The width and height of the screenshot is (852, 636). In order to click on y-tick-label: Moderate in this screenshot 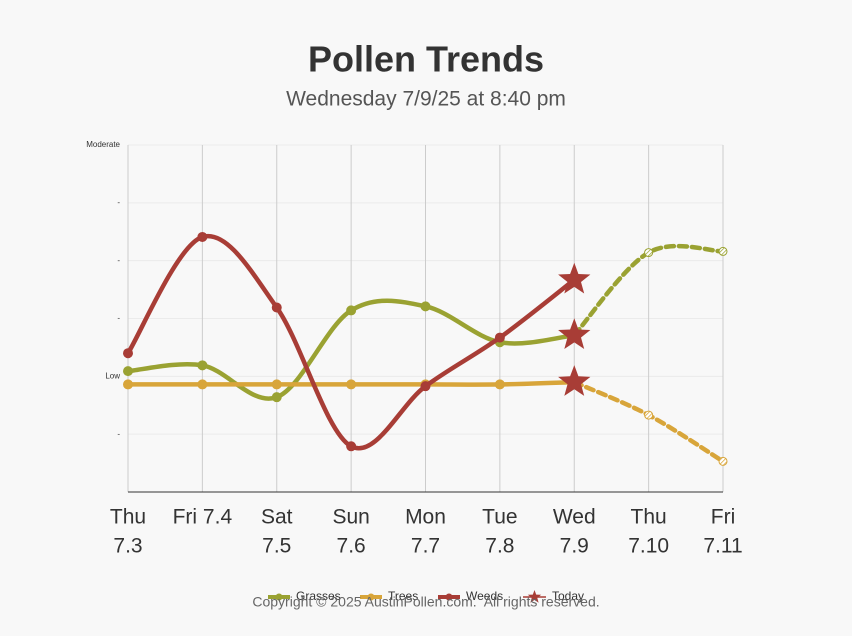, I will do `click(103, 144)`.